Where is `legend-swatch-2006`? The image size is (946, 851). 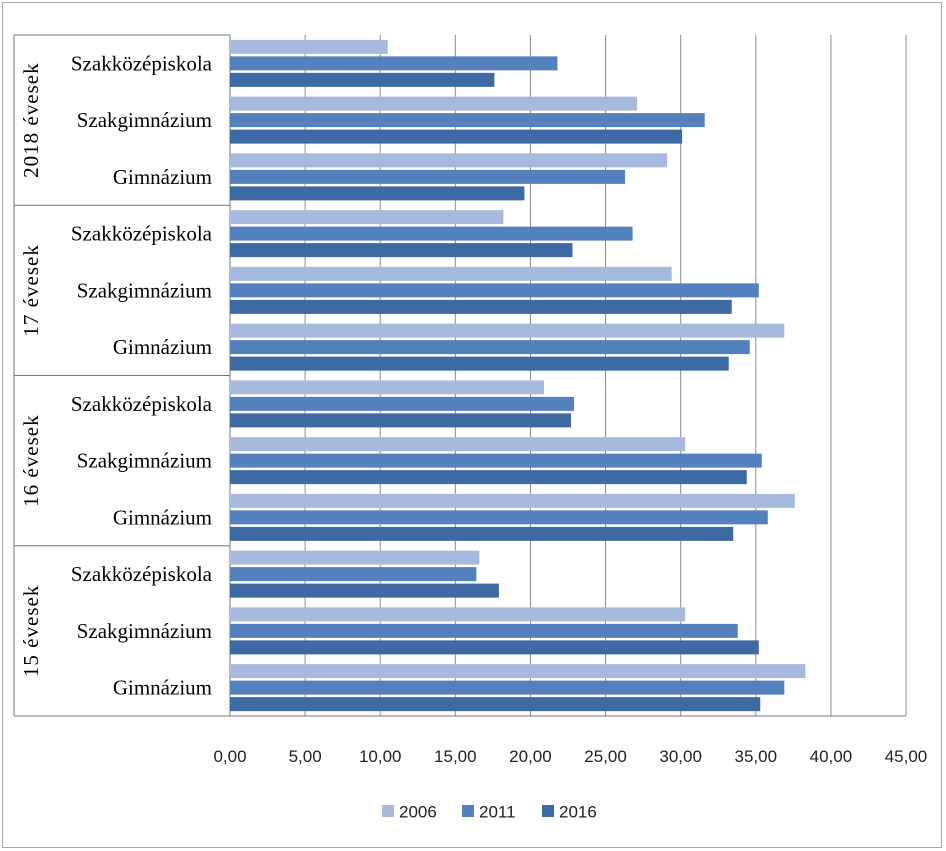 legend-swatch-2006 is located at coordinates (388, 811).